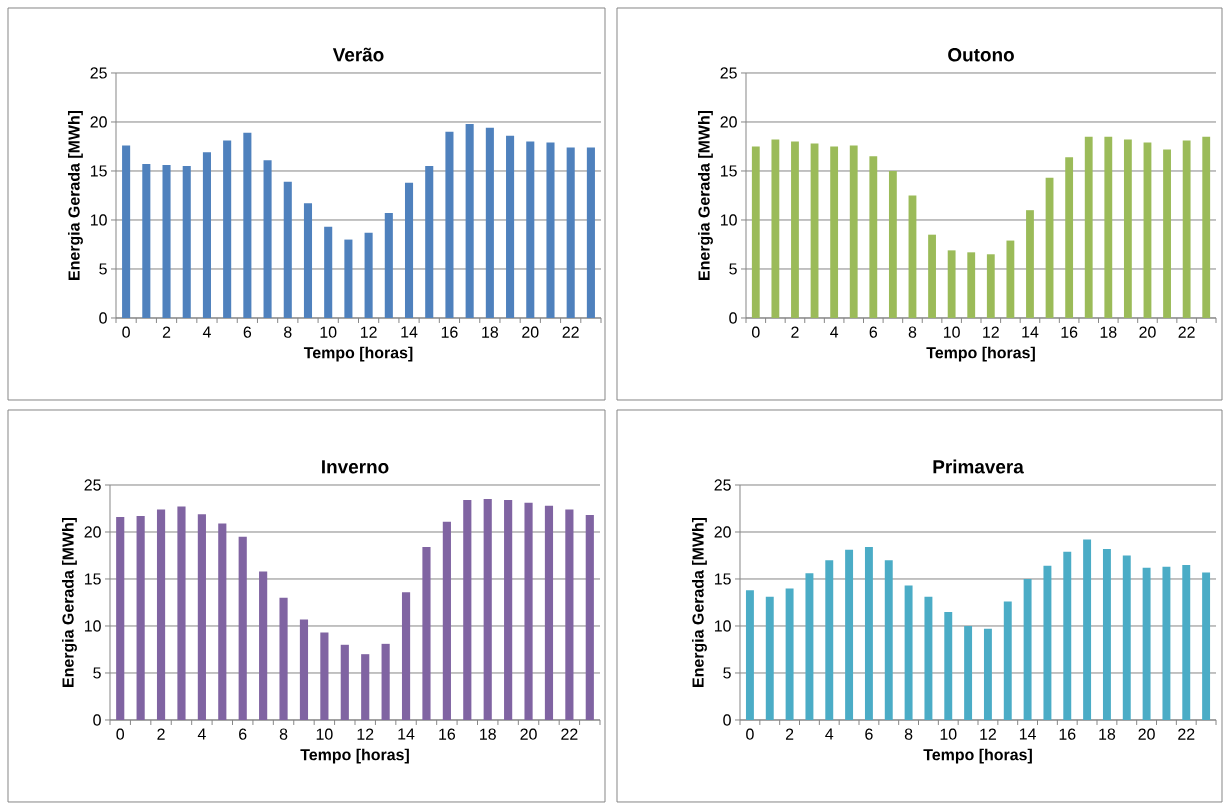 The height and width of the screenshot is (803, 1226). What do you see at coordinates (288, 332) in the screenshot?
I see `x-tick-label: 8` at bounding box center [288, 332].